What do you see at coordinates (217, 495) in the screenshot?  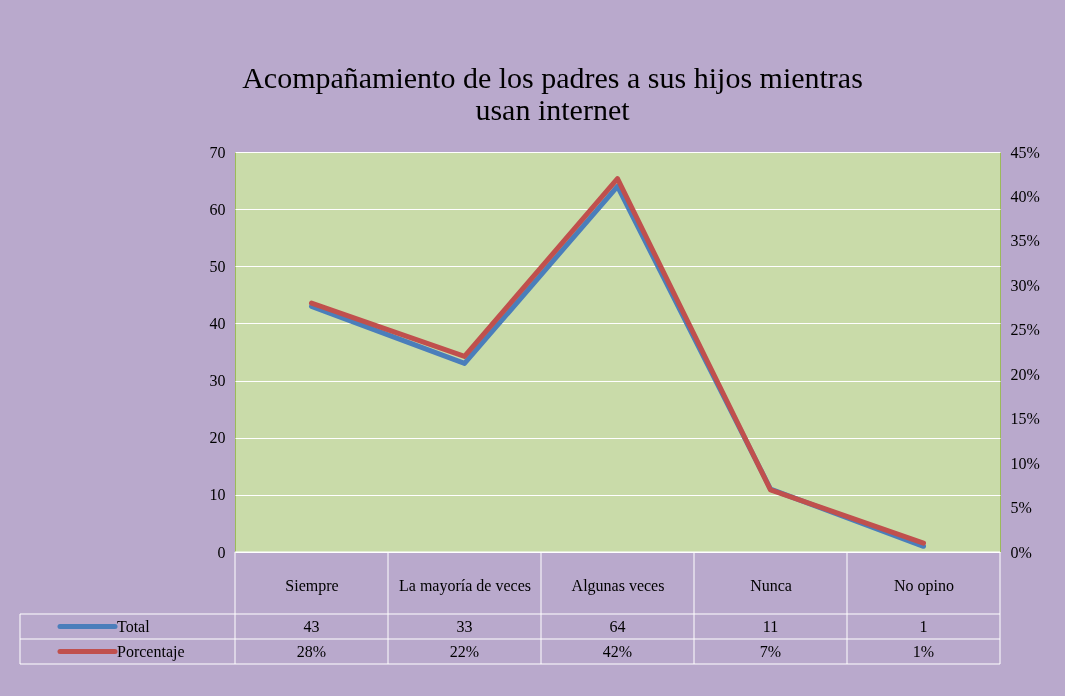 I see `y-tick-label: 10` at bounding box center [217, 495].